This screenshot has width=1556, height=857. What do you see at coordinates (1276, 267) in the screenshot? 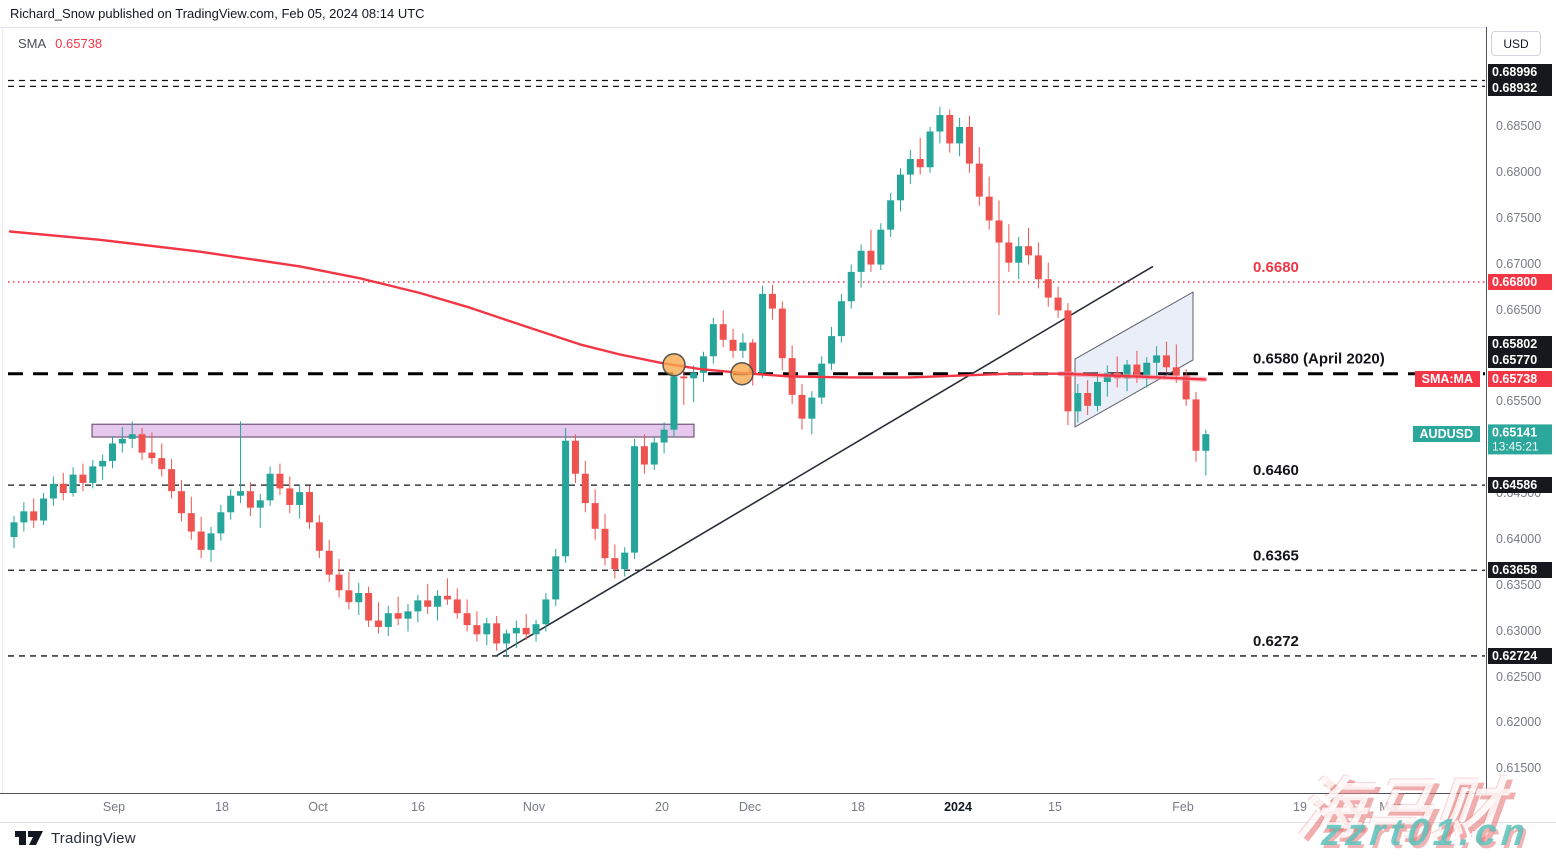
I see `level-label: 0.6680` at bounding box center [1276, 267].